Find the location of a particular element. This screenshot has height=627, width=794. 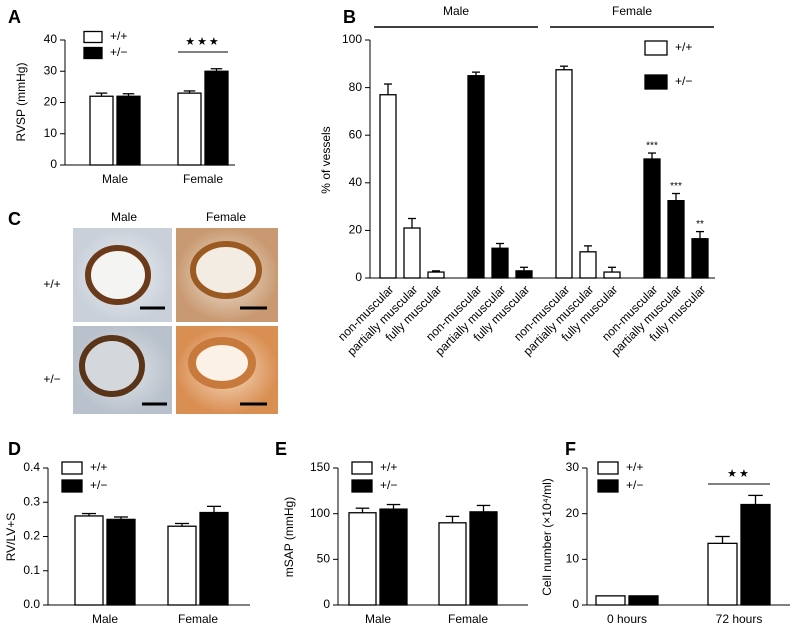

panel-letter: D is located at coordinates (14, 449).